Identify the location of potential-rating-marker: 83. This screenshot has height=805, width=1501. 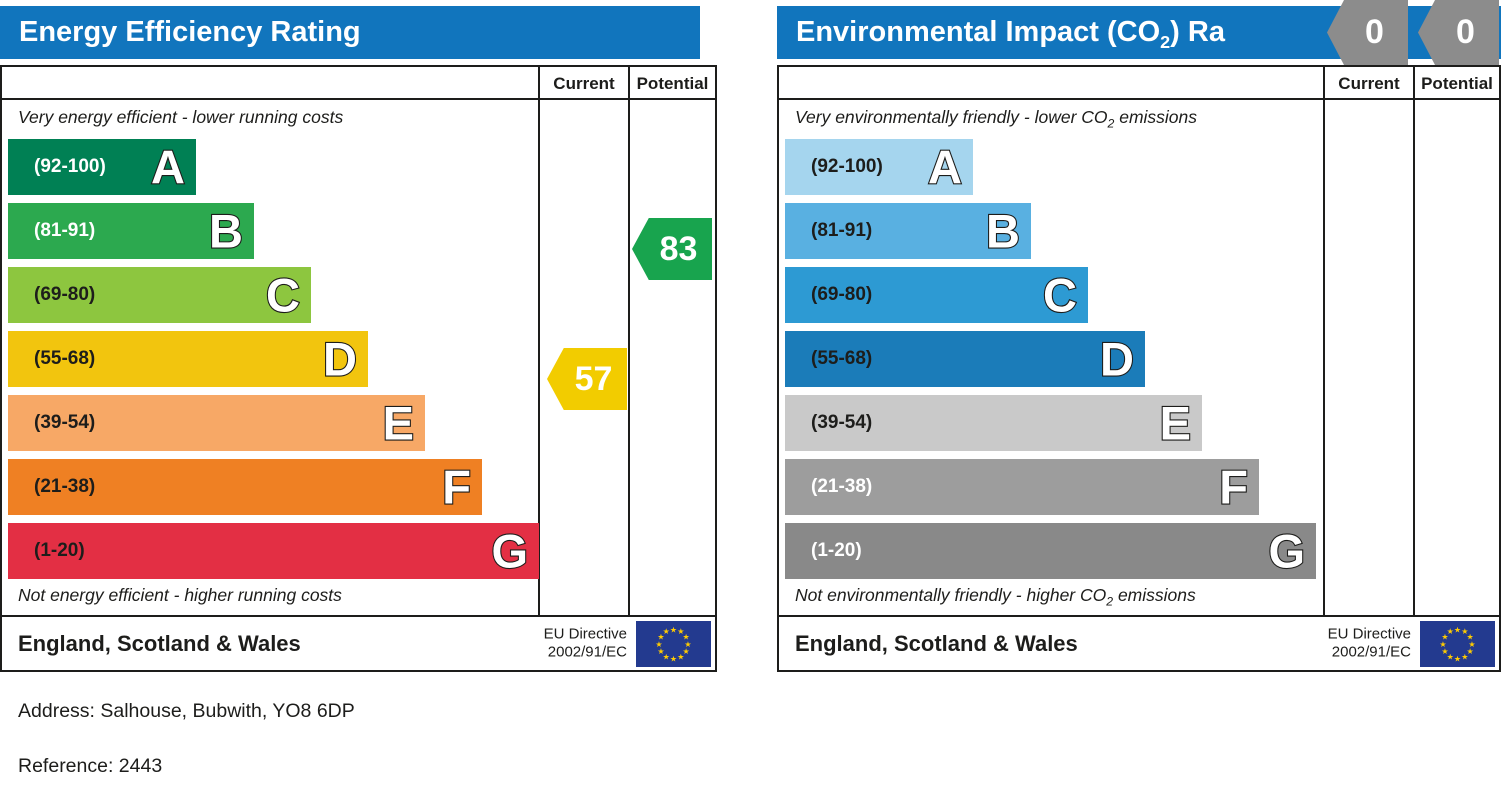
(672, 249).